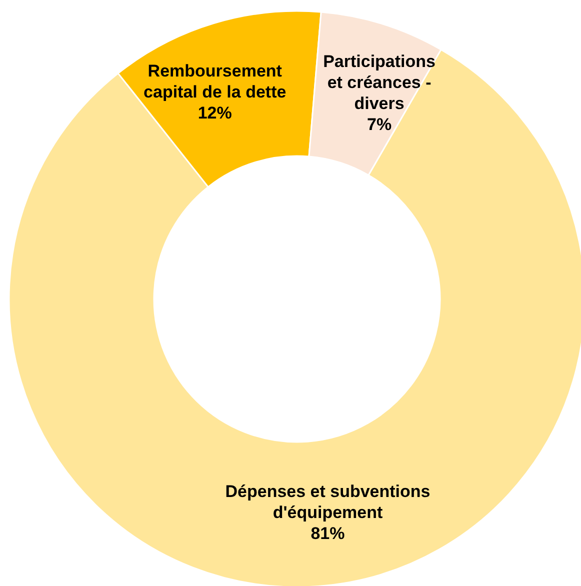 The image size is (581, 586). Describe the element at coordinates (379, 124) in the screenshot. I see `data-label: 7%` at that location.